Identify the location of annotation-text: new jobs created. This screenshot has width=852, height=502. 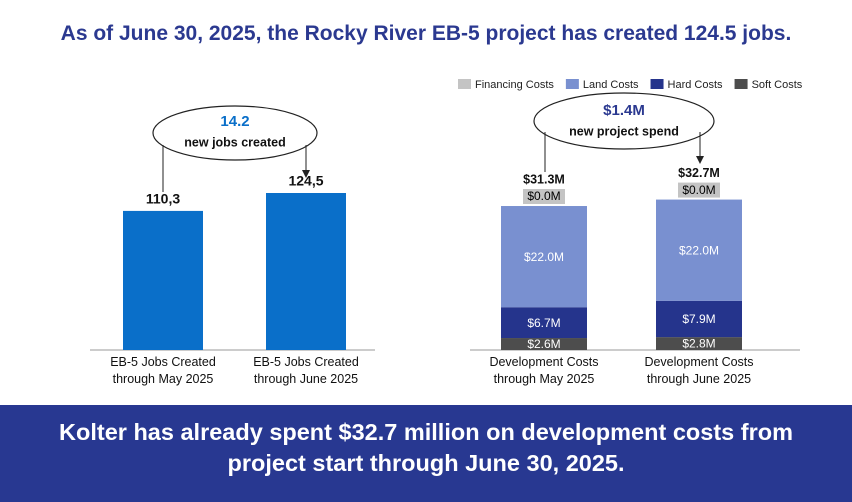
(234, 142).